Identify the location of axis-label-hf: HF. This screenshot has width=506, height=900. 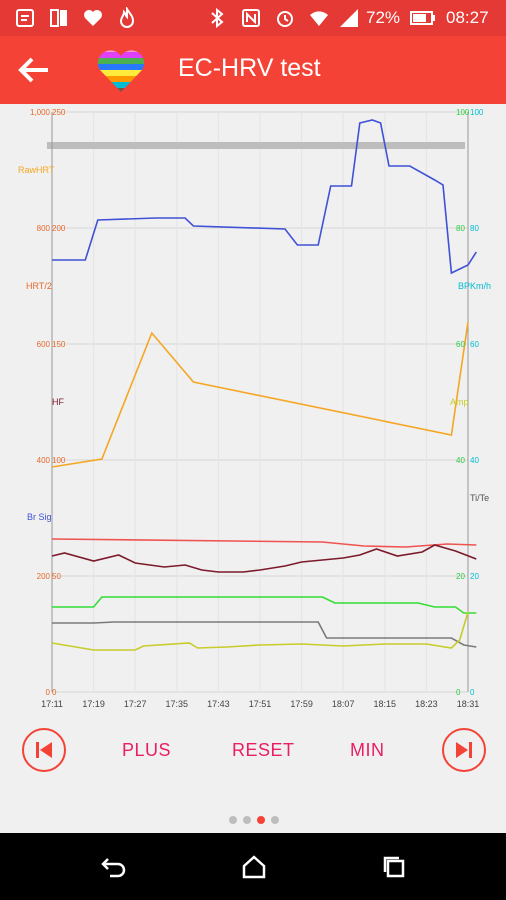
(58, 402).